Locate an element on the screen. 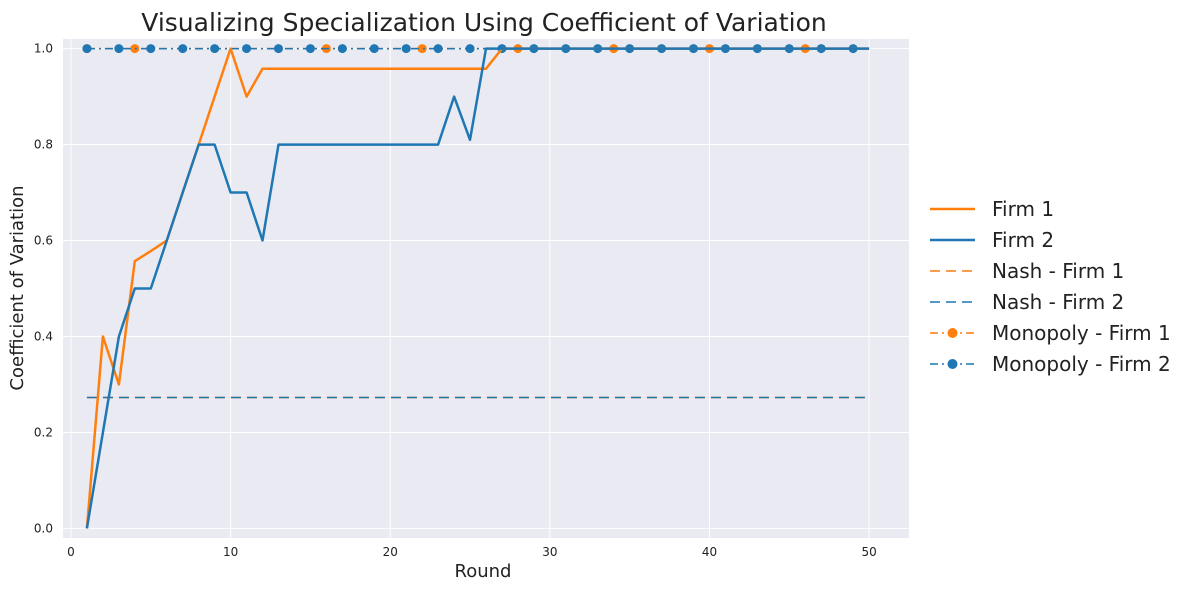  legend-label: Nash - Firm 2 is located at coordinates (1058, 302).